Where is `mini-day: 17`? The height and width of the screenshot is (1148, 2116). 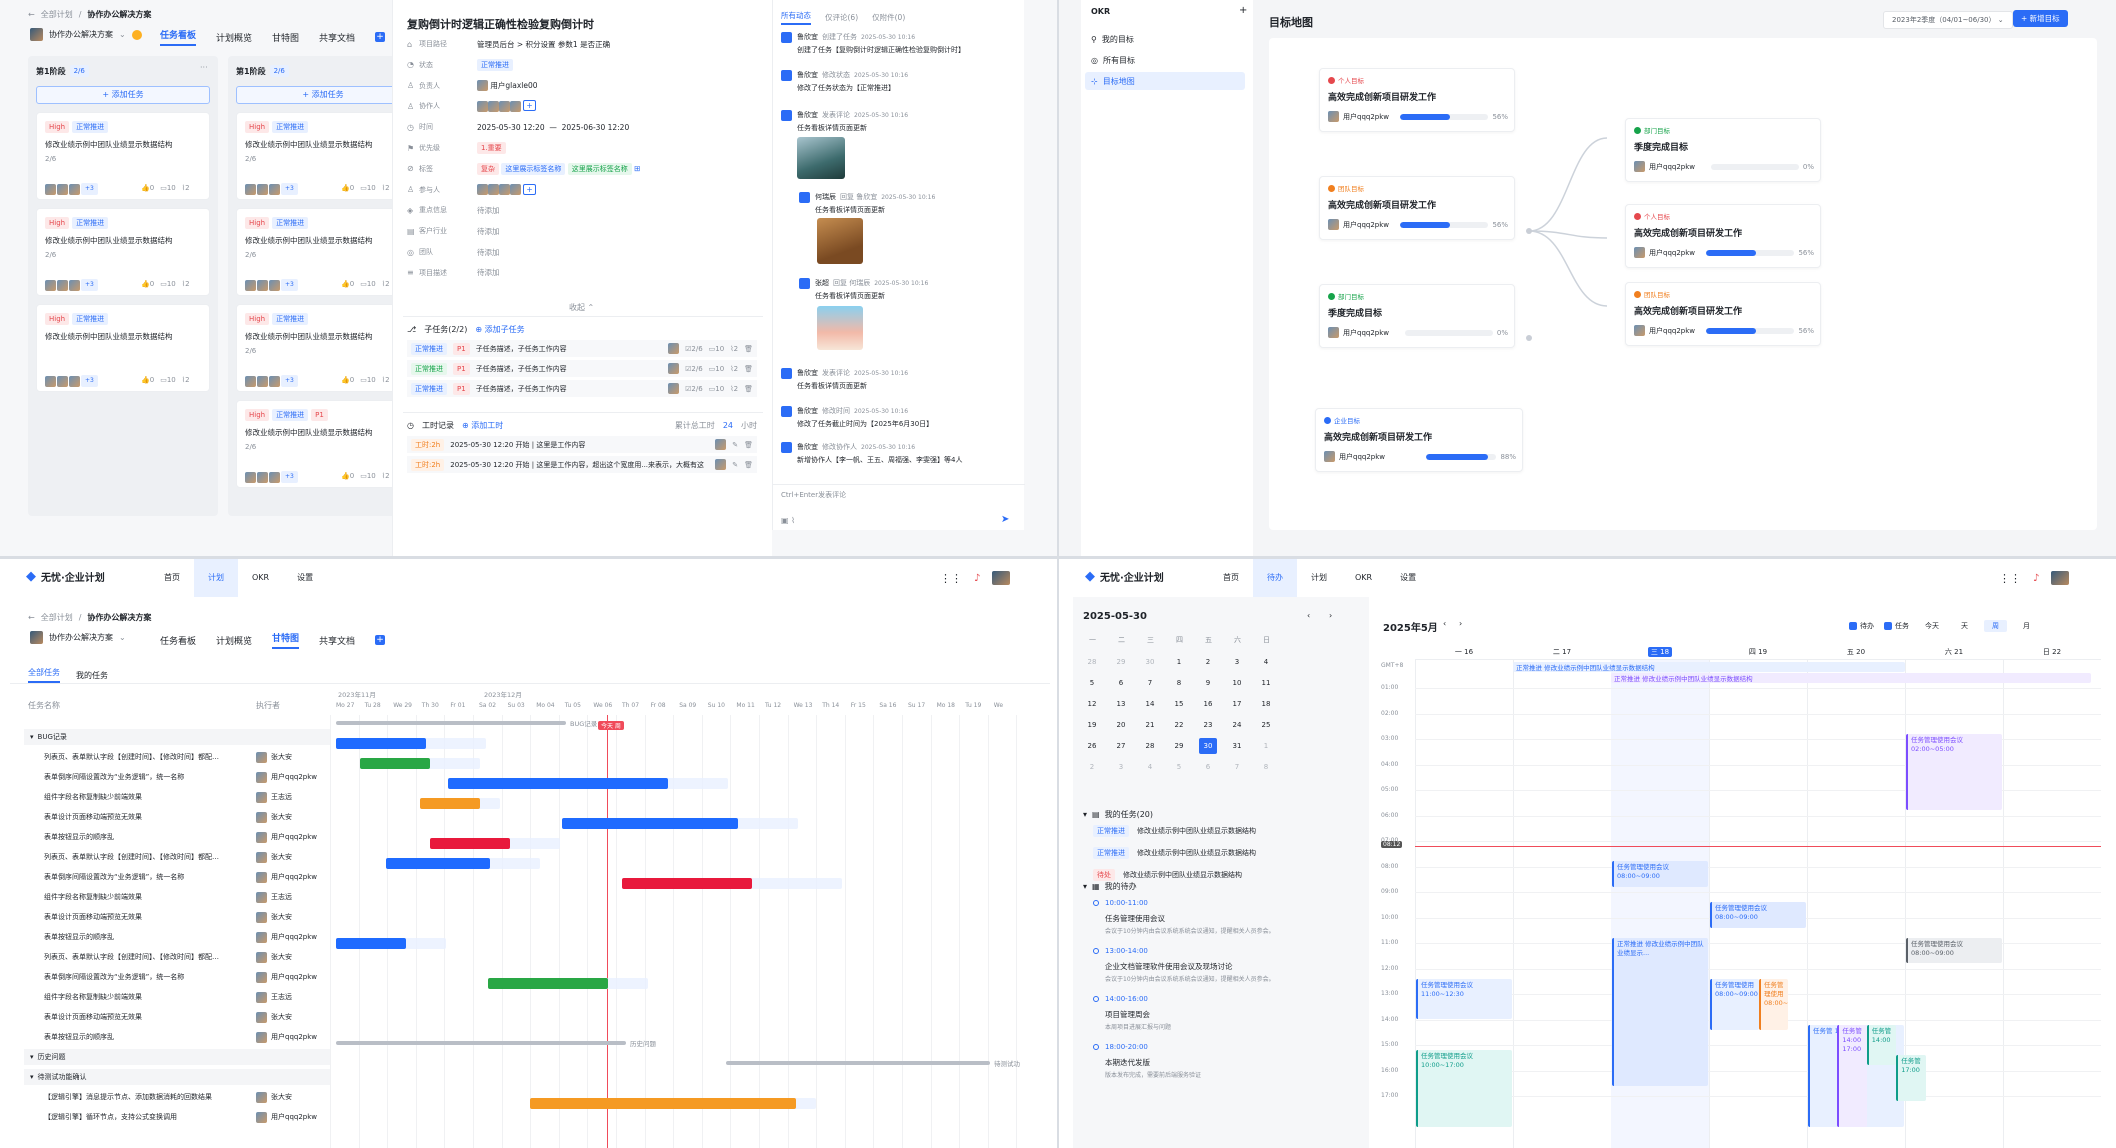 mini-day: 17 is located at coordinates (1237, 704).